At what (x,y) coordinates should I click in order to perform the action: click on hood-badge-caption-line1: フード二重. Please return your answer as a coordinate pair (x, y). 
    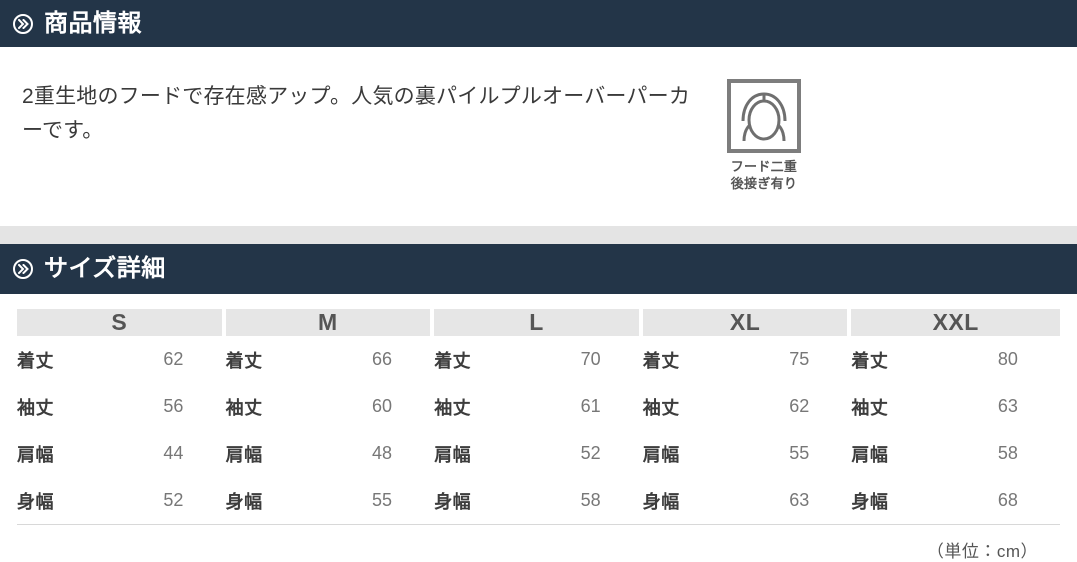
    Looking at the image, I should click on (764, 166).